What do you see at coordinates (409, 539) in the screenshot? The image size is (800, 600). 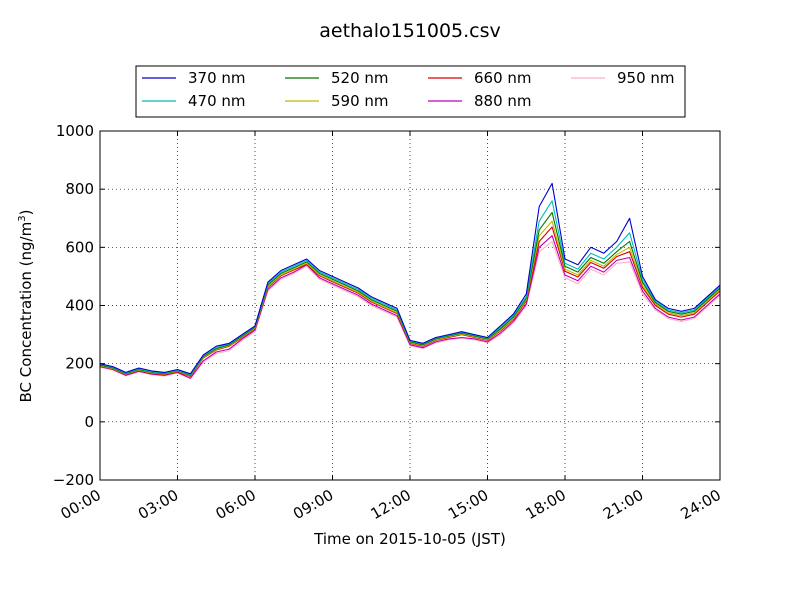 I see `x-axis-label: Time on 2015-10-05 (JST)` at bounding box center [409, 539].